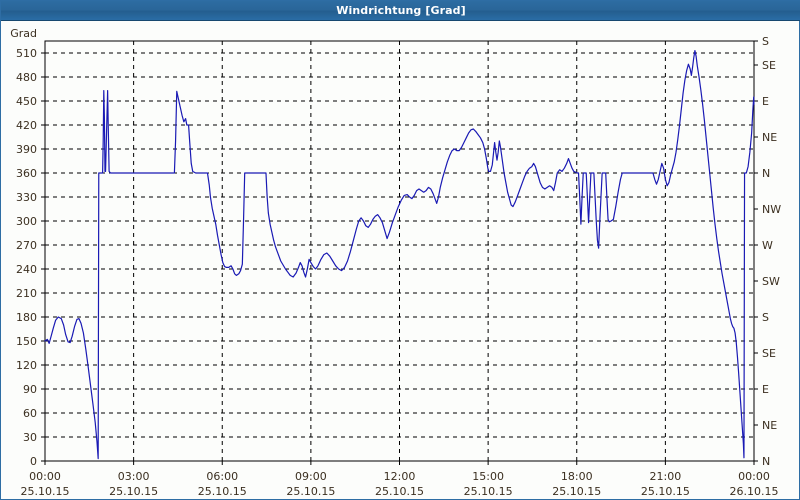 This screenshot has height=500, width=800. I want to click on y-tick-label: 270, so click(26, 245).